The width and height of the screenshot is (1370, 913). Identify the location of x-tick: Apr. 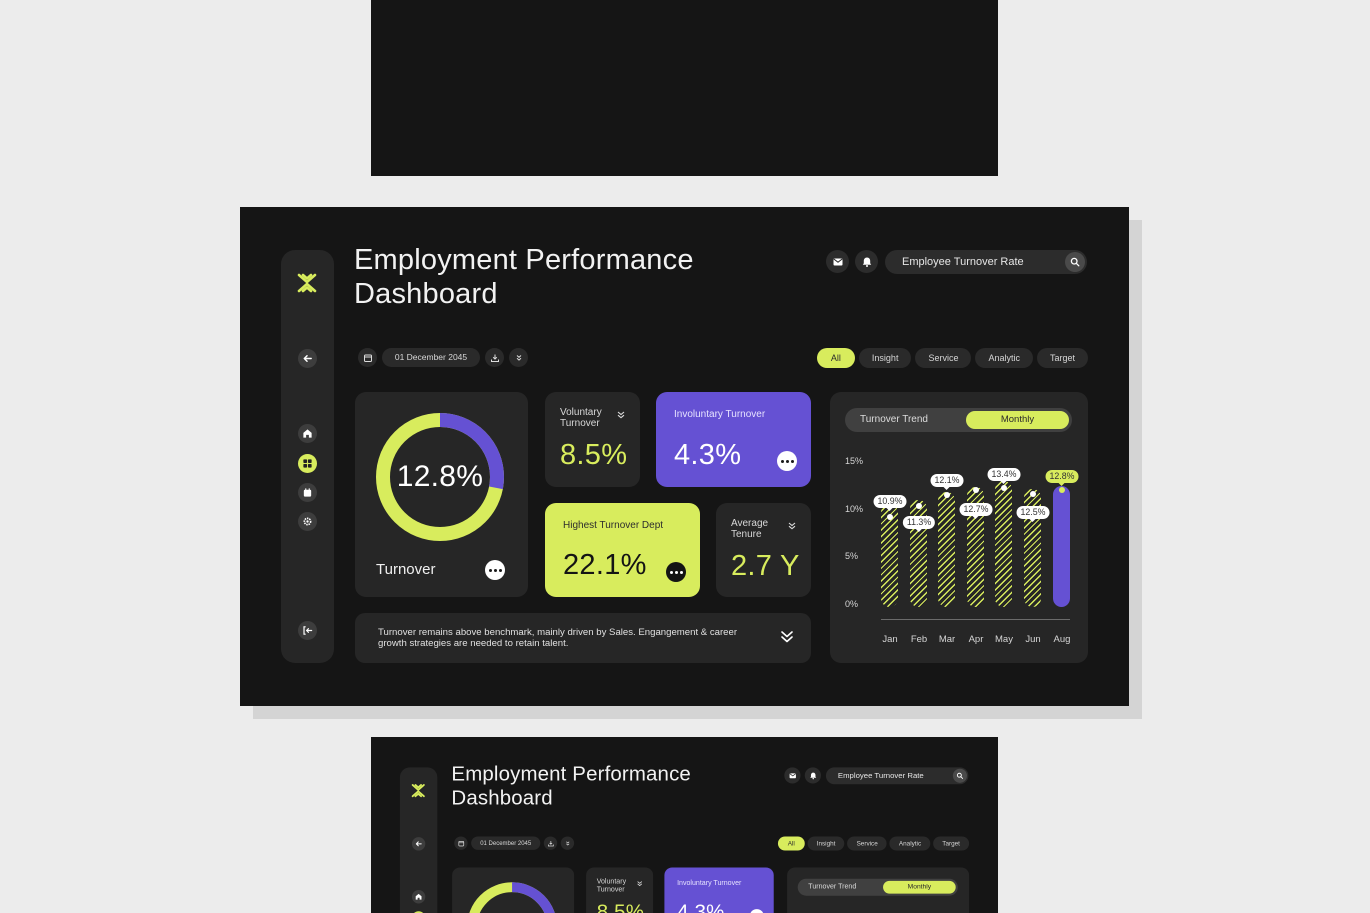
(976, 639).